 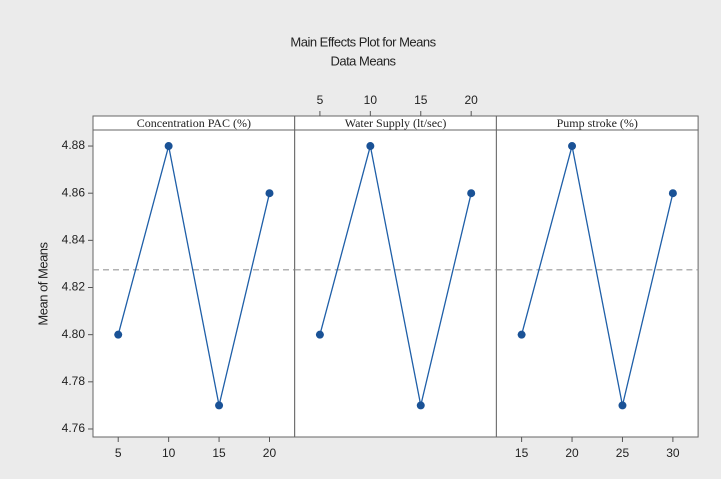 I want to click on y-tick-label: 4.86, so click(x=74, y=192).